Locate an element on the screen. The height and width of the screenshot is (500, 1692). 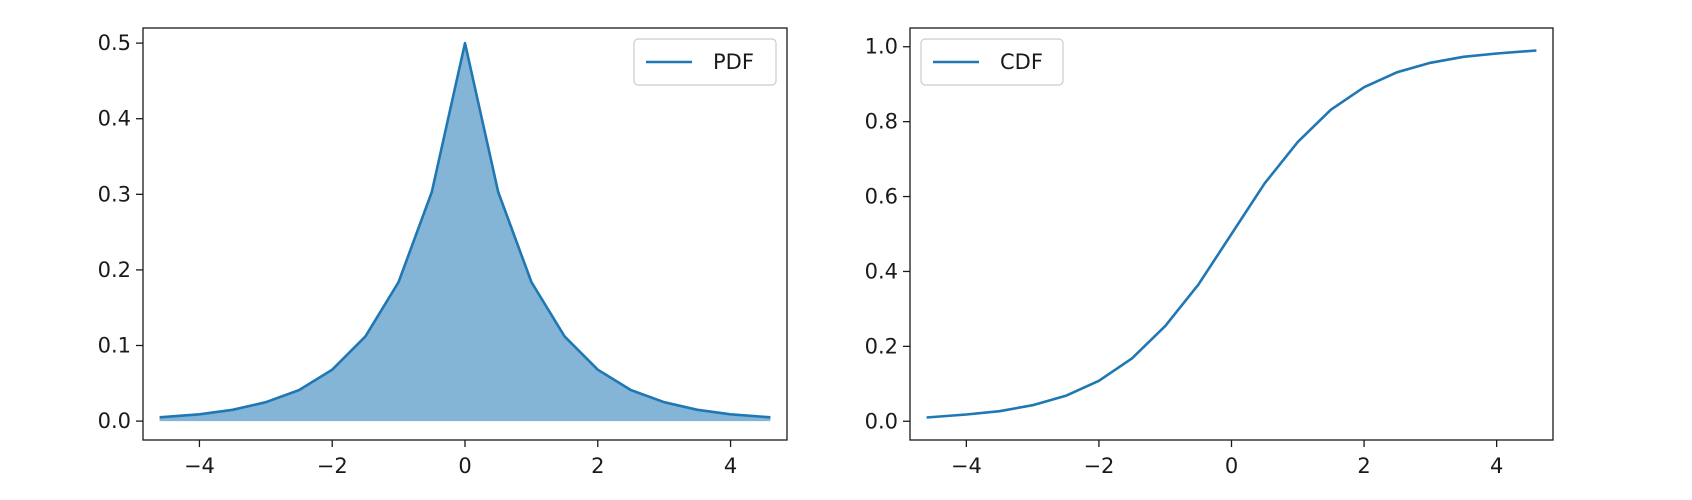
legend: CDF is located at coordinates (992, 62).